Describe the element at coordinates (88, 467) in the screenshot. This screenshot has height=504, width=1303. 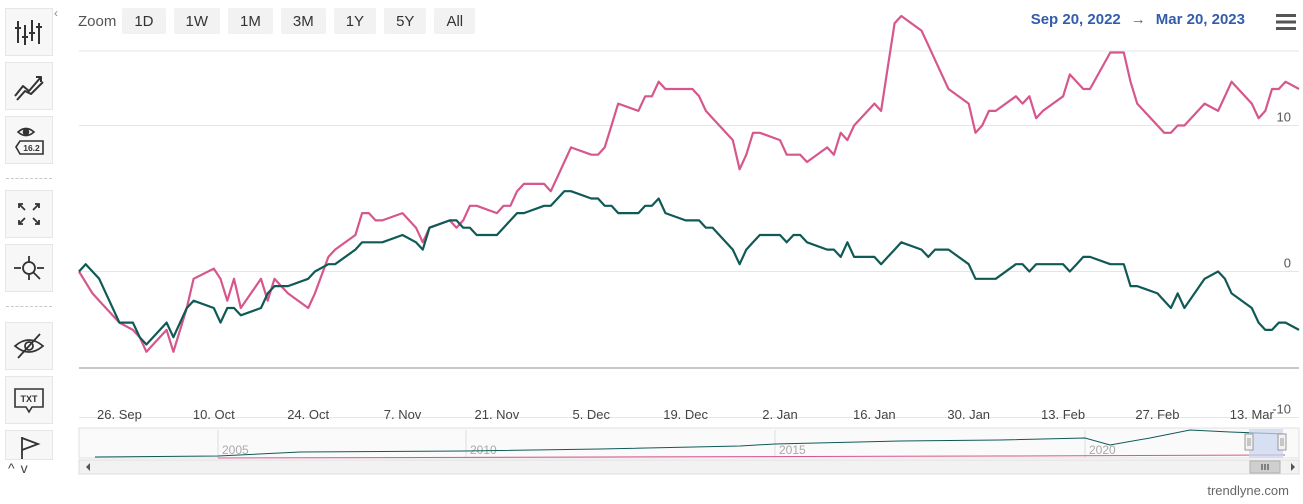
I see `scroll-left-icon` at that location.